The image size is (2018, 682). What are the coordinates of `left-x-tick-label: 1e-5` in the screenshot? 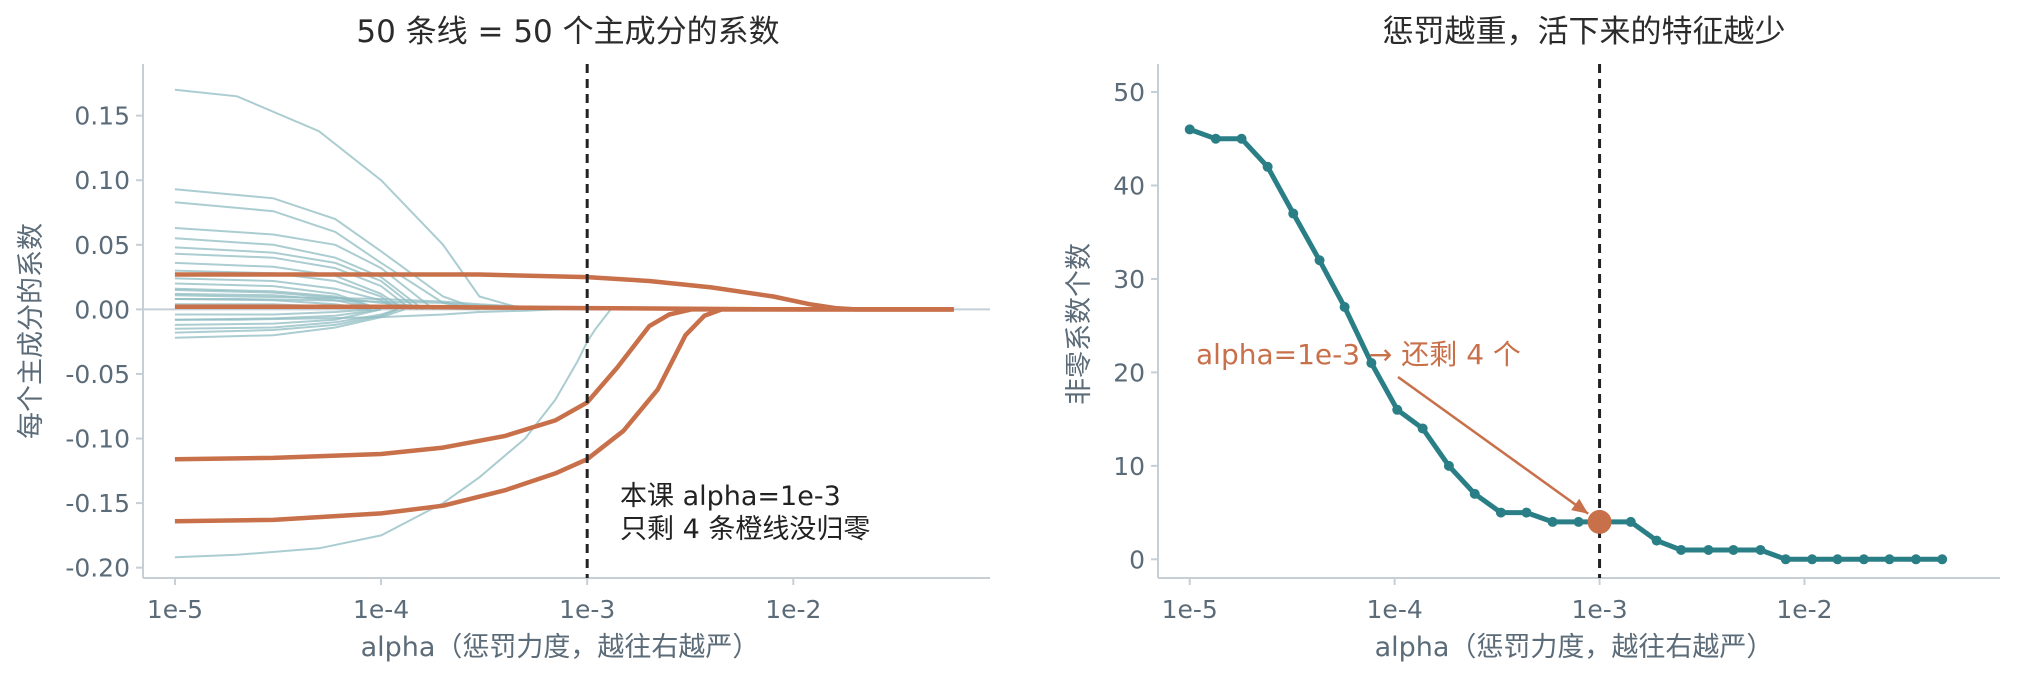 It's located at (175, 609).